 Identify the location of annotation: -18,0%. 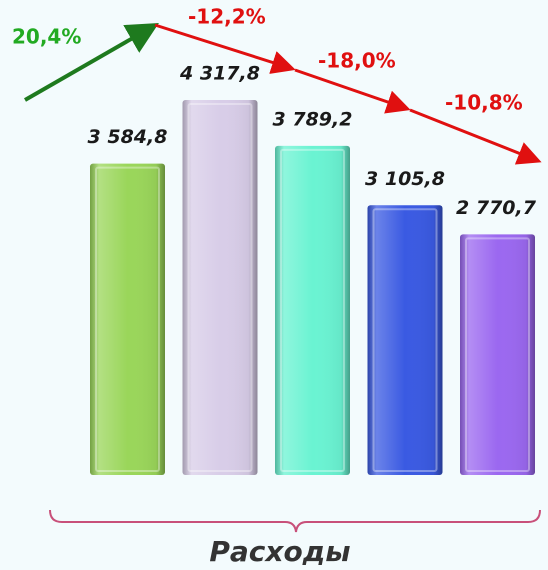
(357, 61).